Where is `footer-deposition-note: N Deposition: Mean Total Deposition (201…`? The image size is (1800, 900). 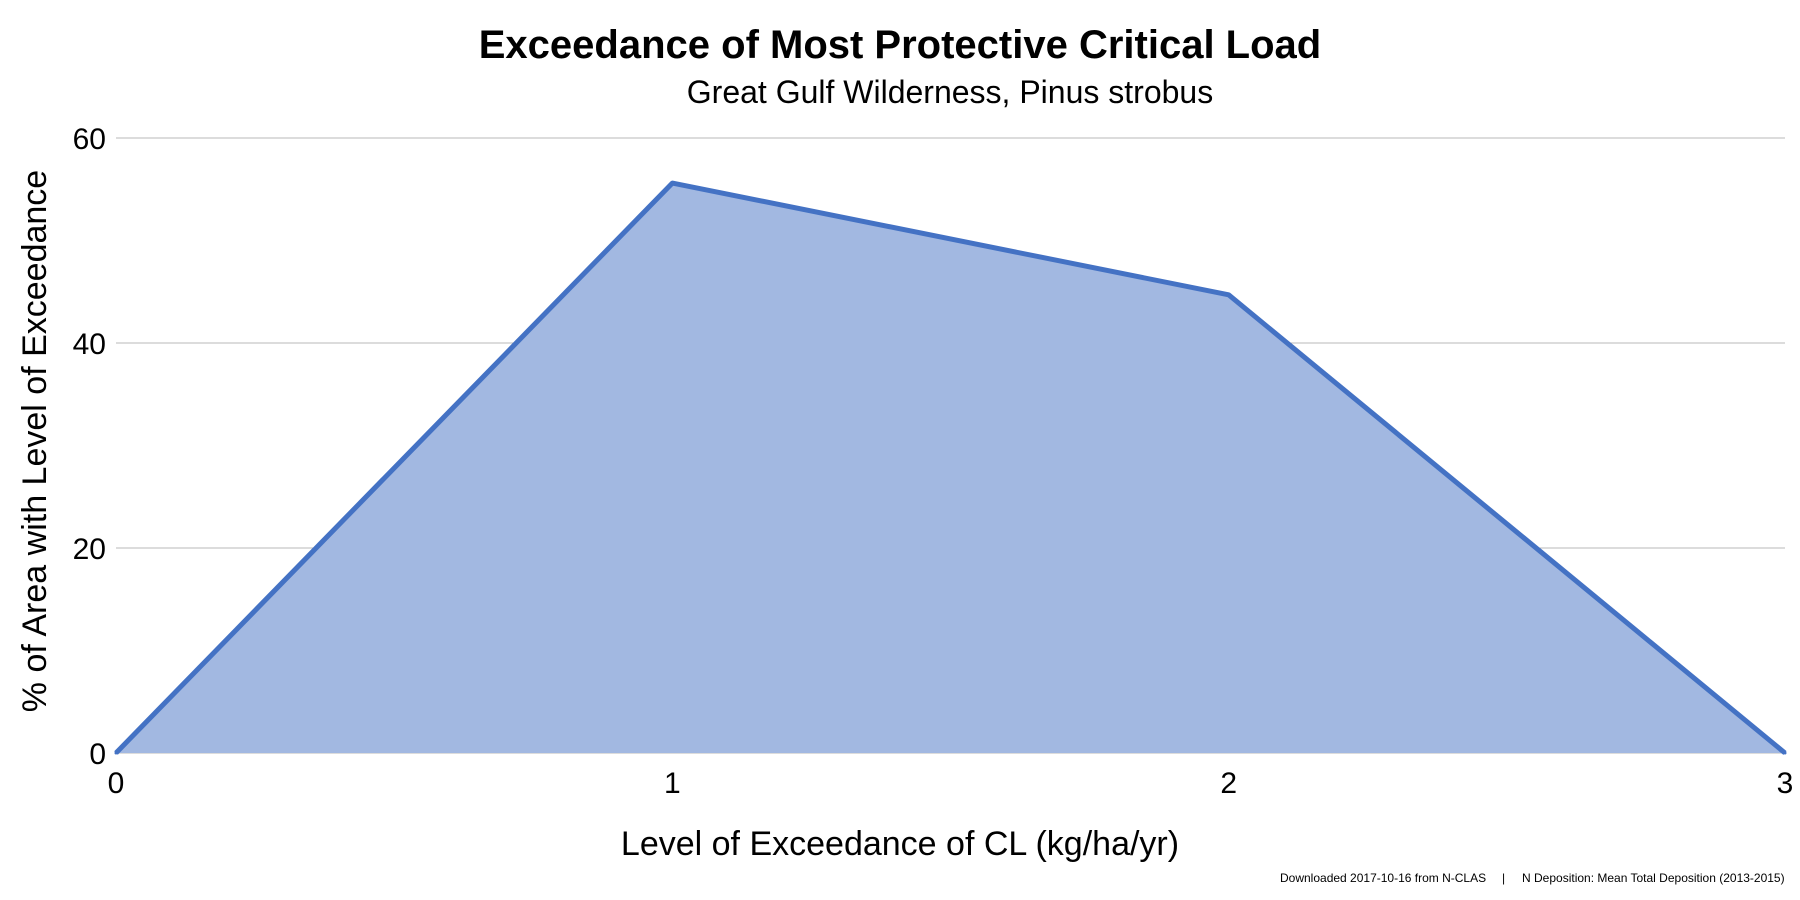
footer-deposition-note: N Deposition: Mean Total Deposition (201… is located at coordinates (1653, 878).